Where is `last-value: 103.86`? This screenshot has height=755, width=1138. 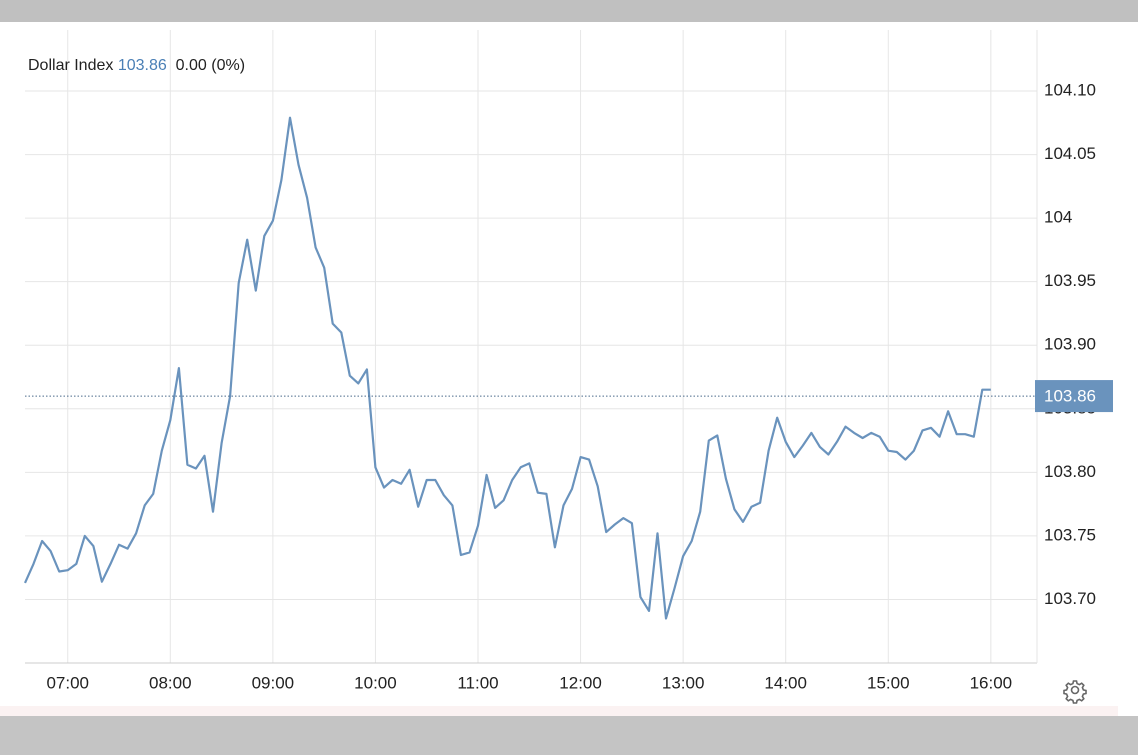
last-value: 103.86 is located at coordinates (142, 65).